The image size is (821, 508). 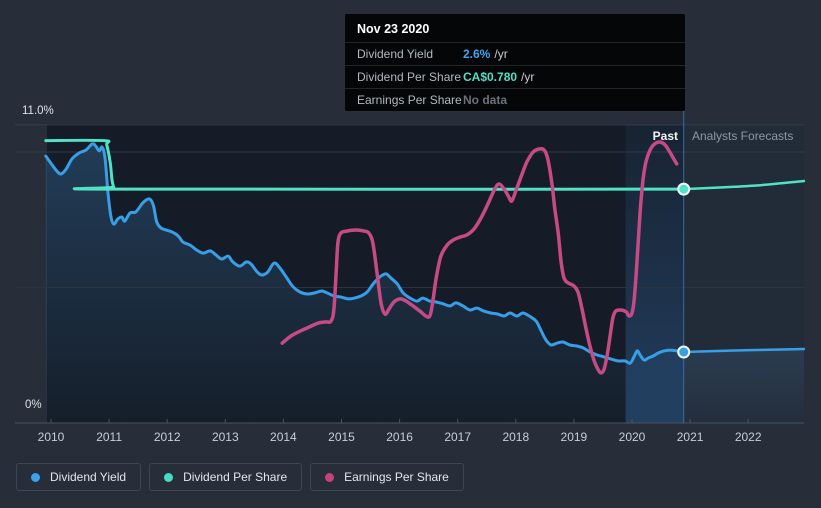 I want to click on tooltip-row-value: 2.6%, so click(x=477, y=54).